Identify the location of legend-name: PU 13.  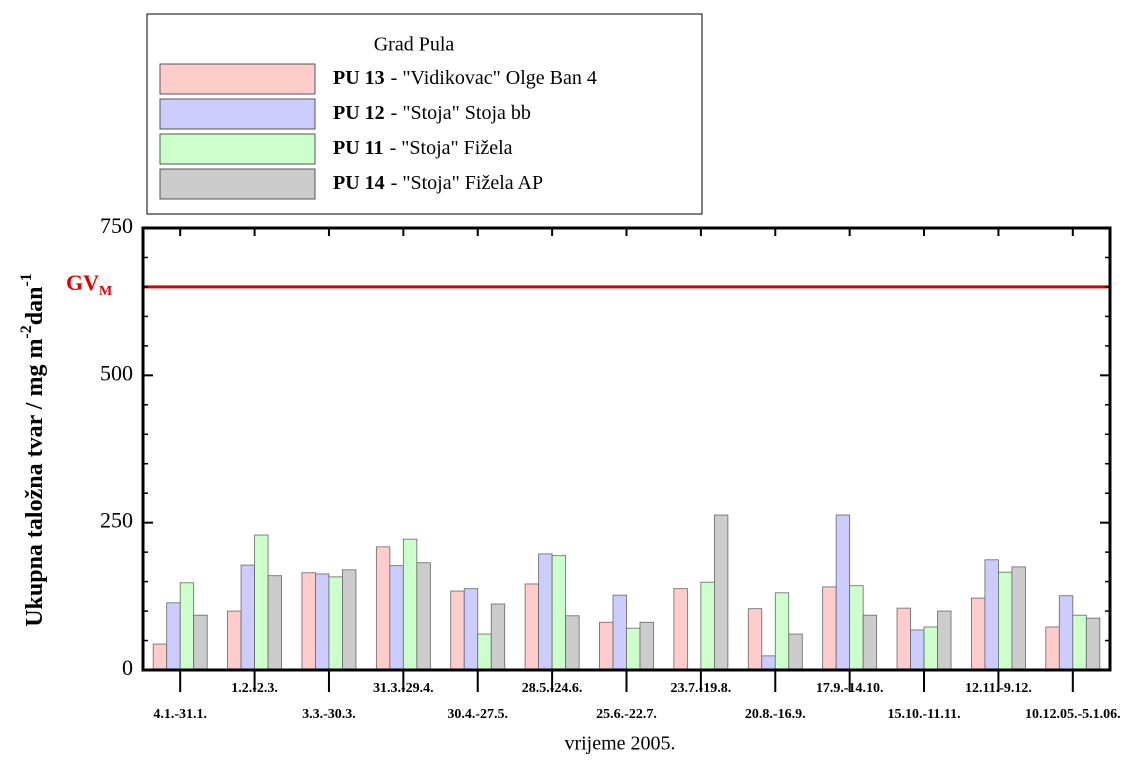
(359, 78).